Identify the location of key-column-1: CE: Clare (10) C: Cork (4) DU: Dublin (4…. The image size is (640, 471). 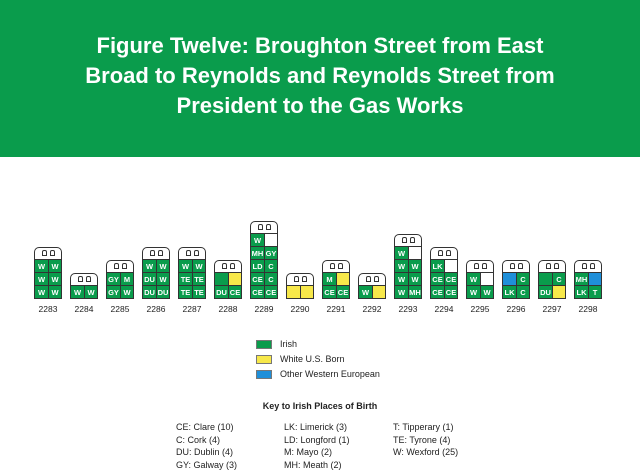
(206, 446).